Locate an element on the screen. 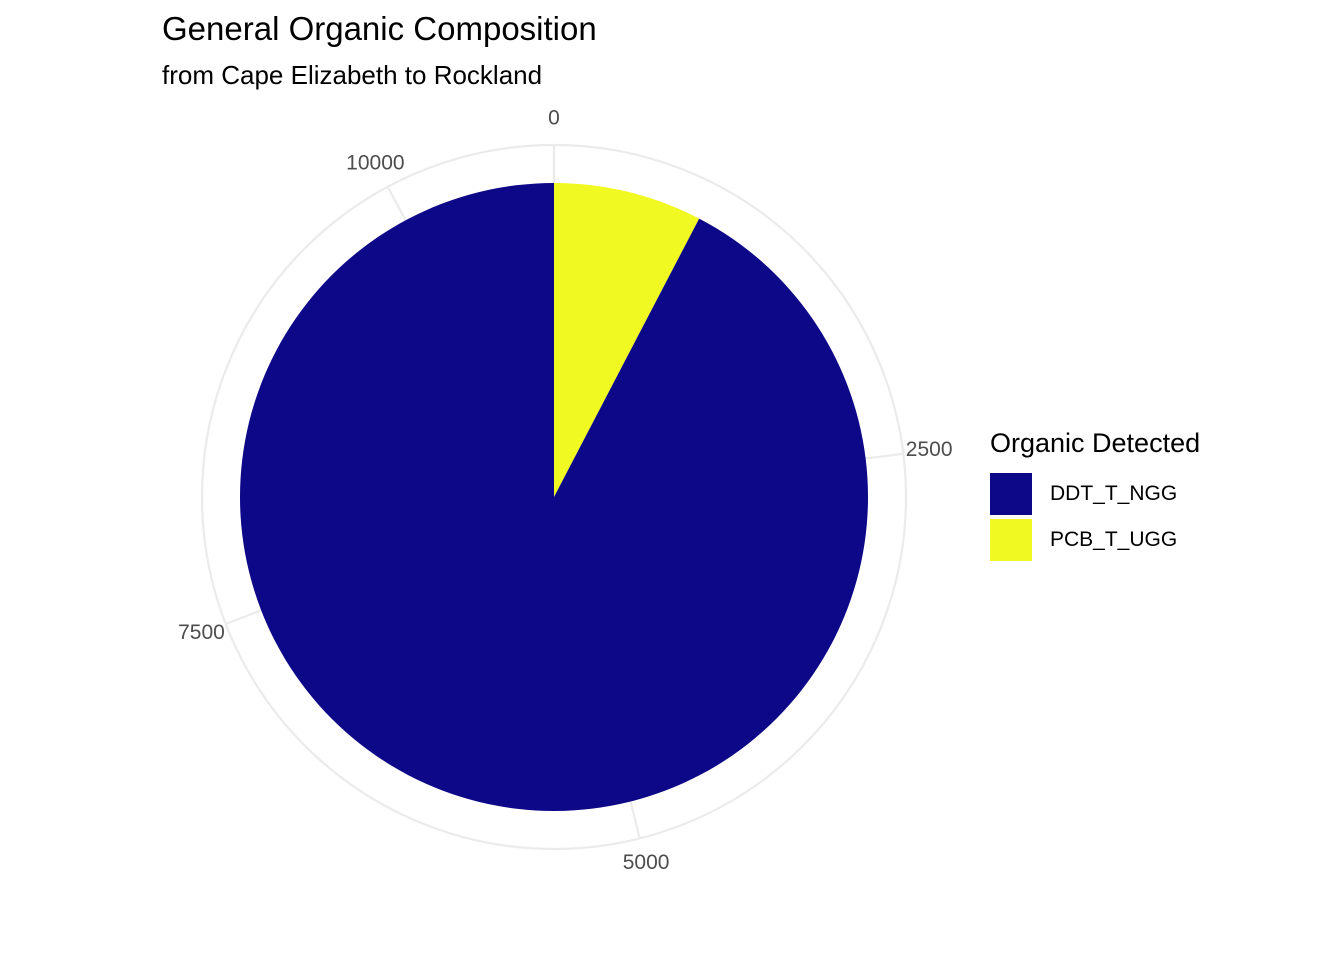 The image size is (1344, 960). tick-label-5000: 5000 is located at coordinates (646, 862).